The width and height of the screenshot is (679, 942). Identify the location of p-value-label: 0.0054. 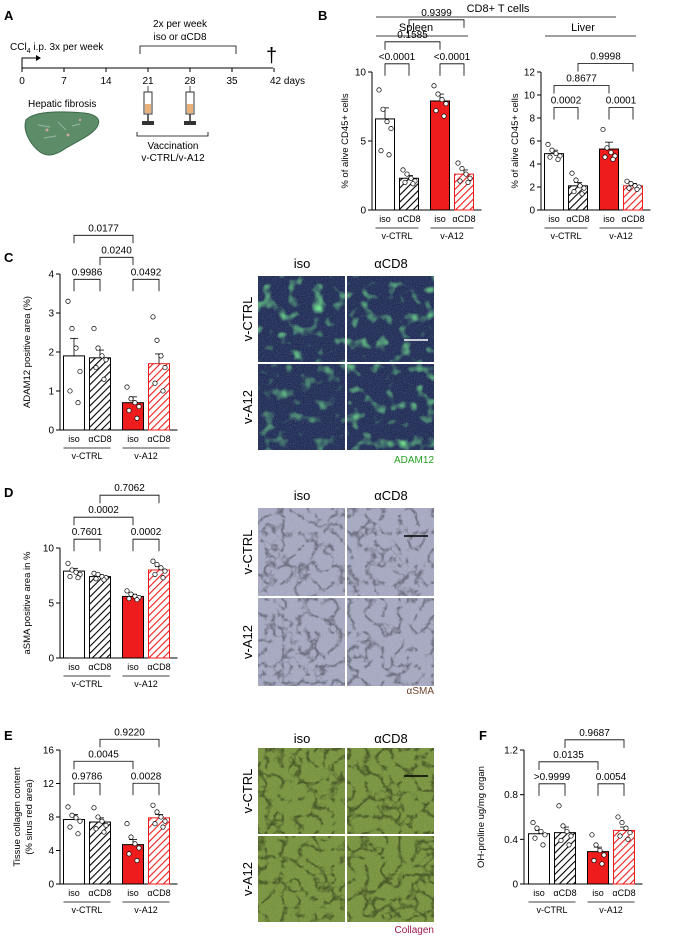
(611, 777).